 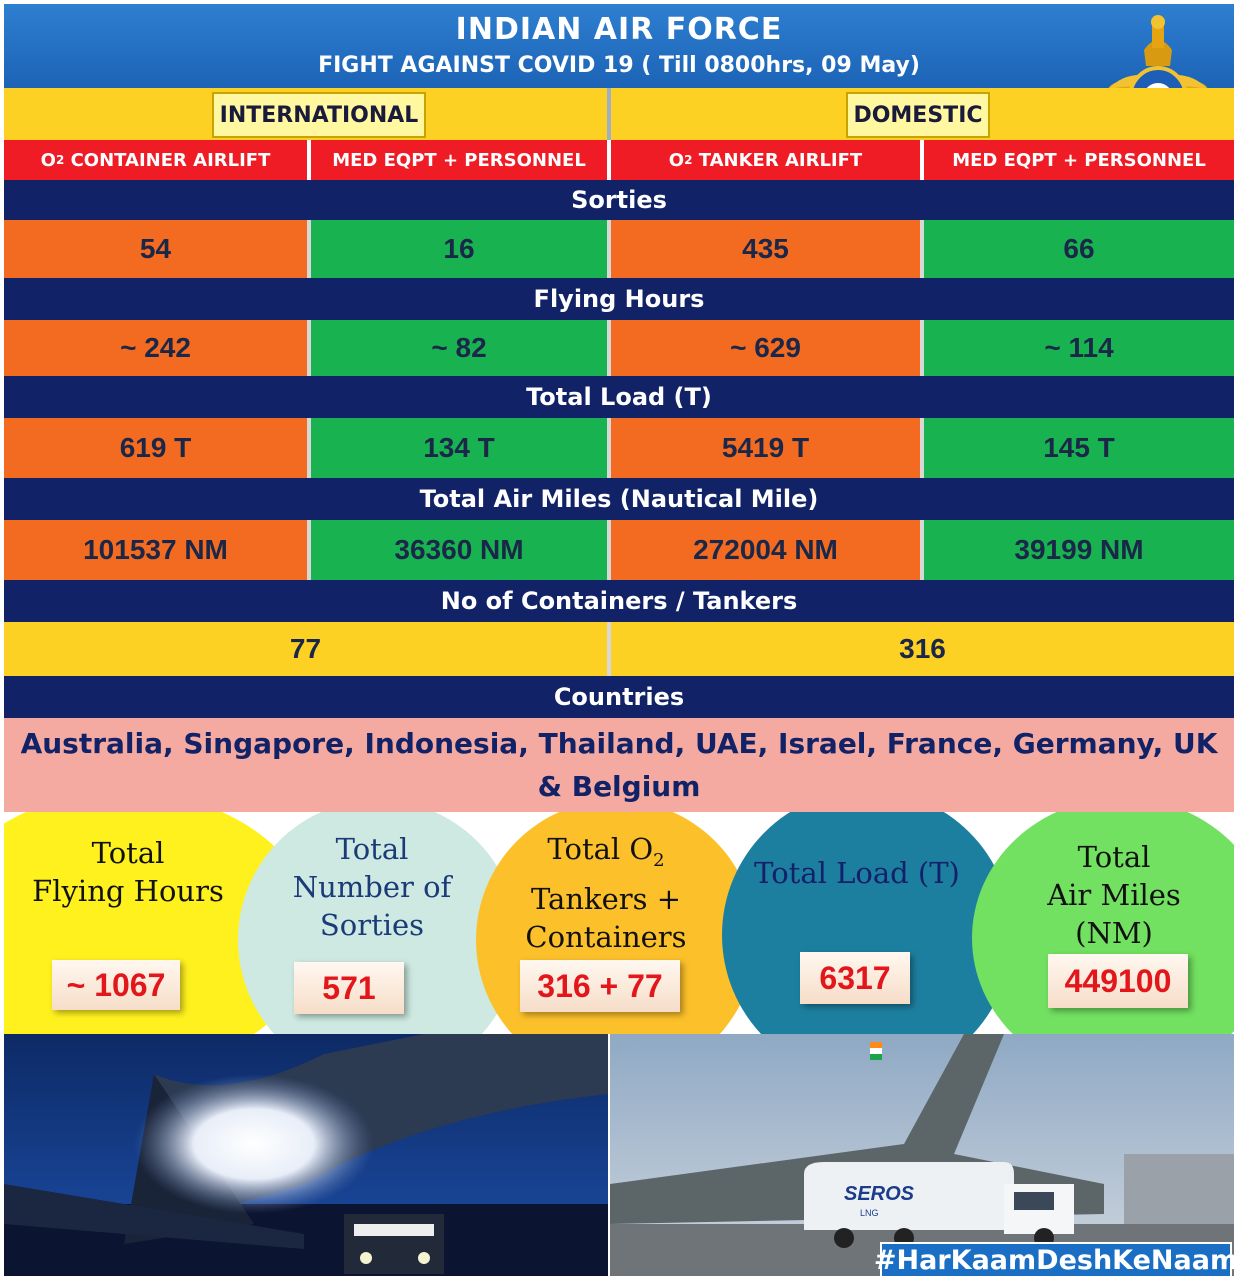 What do you see at coordinates (600, 986) in the screenshot?
I see `total-tankers-value: 316 + 77` at bounding box center [600, 986].